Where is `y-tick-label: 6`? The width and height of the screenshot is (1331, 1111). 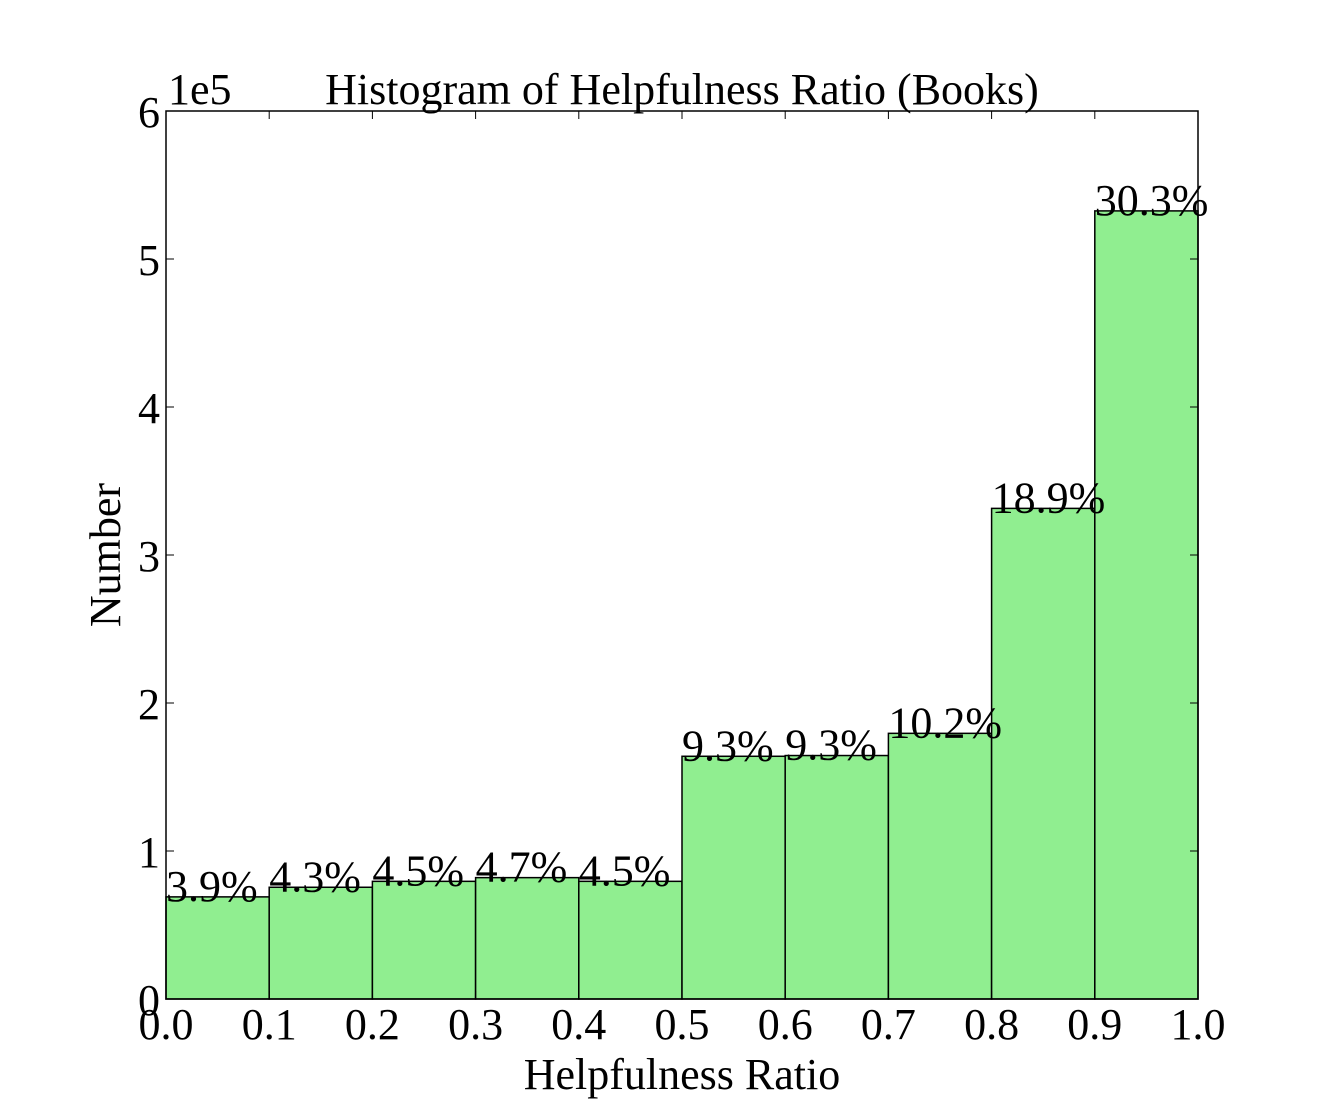 y-tick-label: 6 is located at coordinates (149, 112).